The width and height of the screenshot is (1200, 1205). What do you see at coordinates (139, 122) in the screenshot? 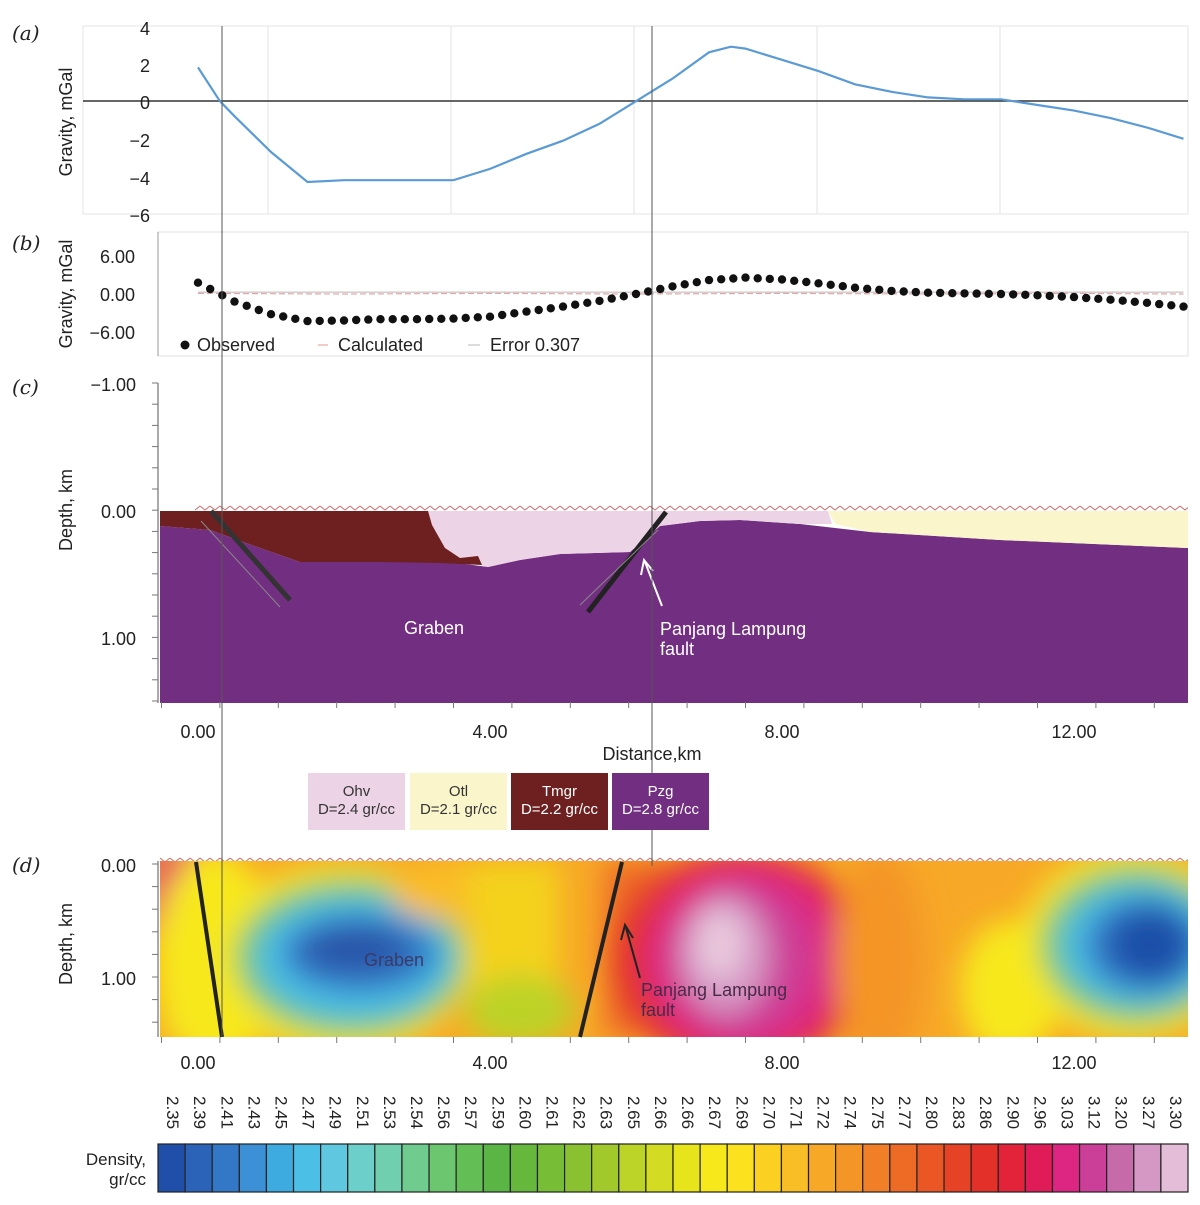
I see `panel-a-yticks: 4 2 0 −2 −4 −6` at bounding box center [139, 122].